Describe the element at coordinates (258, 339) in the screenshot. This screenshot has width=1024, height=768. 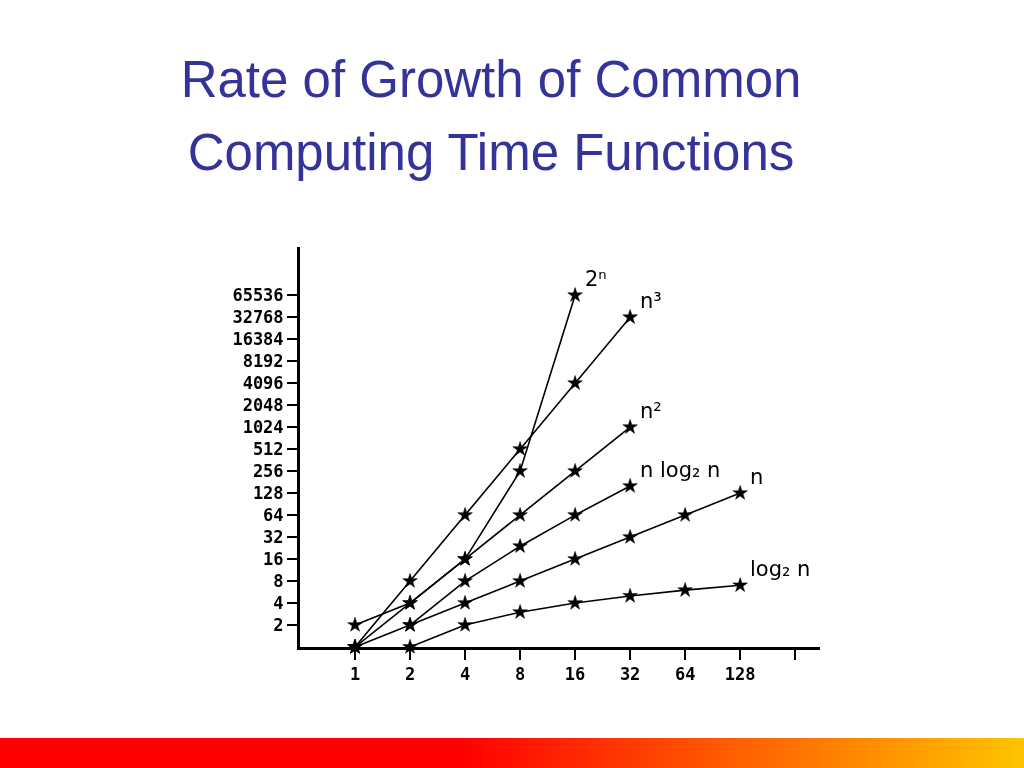
I see `y-tick-label: 16384` at that location.